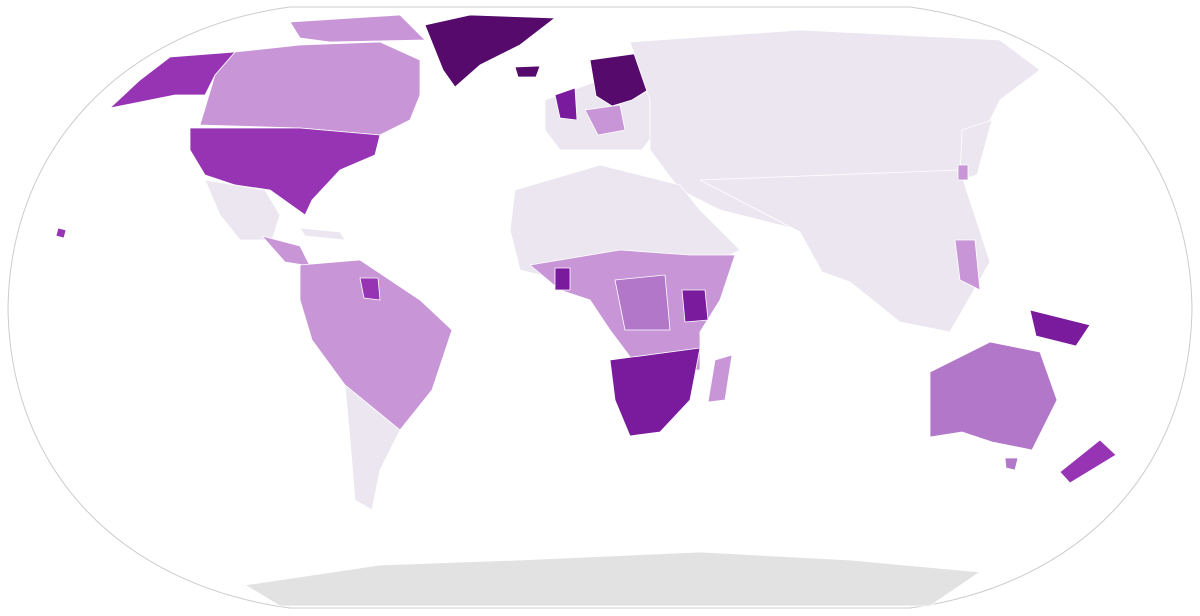 The width and height of the screenshot is (1200, 616). Describe the element at coordinates (605, 120) in the screenshot. I see `central-europe` at that location.